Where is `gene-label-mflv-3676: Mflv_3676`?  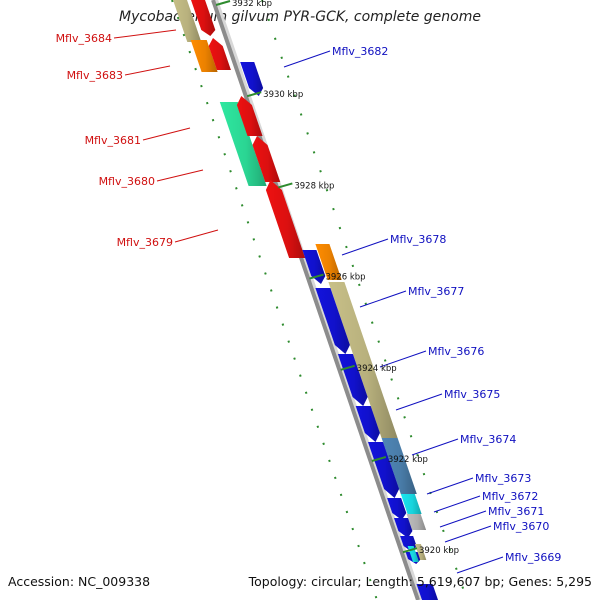
gene-label-mflv-3676: Mflv_3676 is located at coordinates (456, 351).